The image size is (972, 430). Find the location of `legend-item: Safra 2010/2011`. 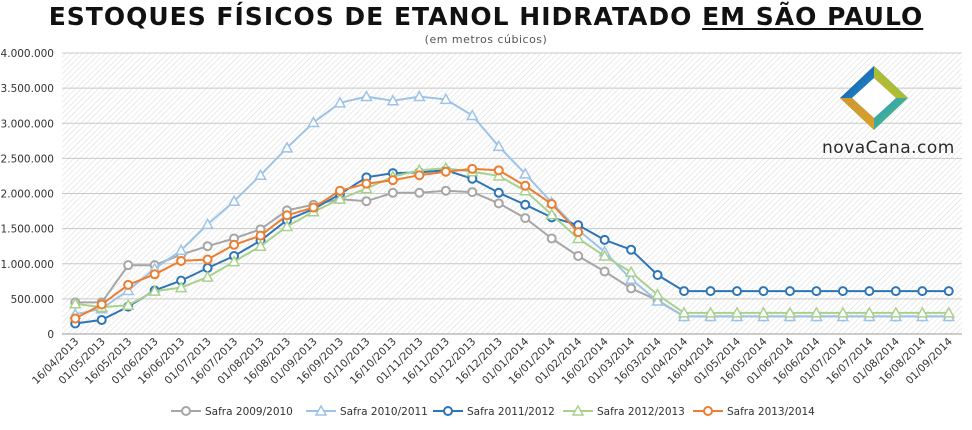

legend-item: Safra 2010/2011 is located at coordinates (367, 411).